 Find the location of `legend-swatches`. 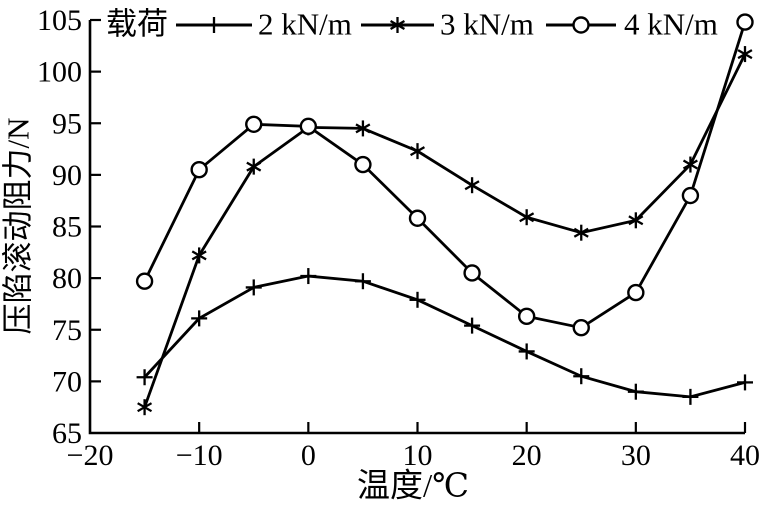

legend-swatches is located at coordinates (396, 25).